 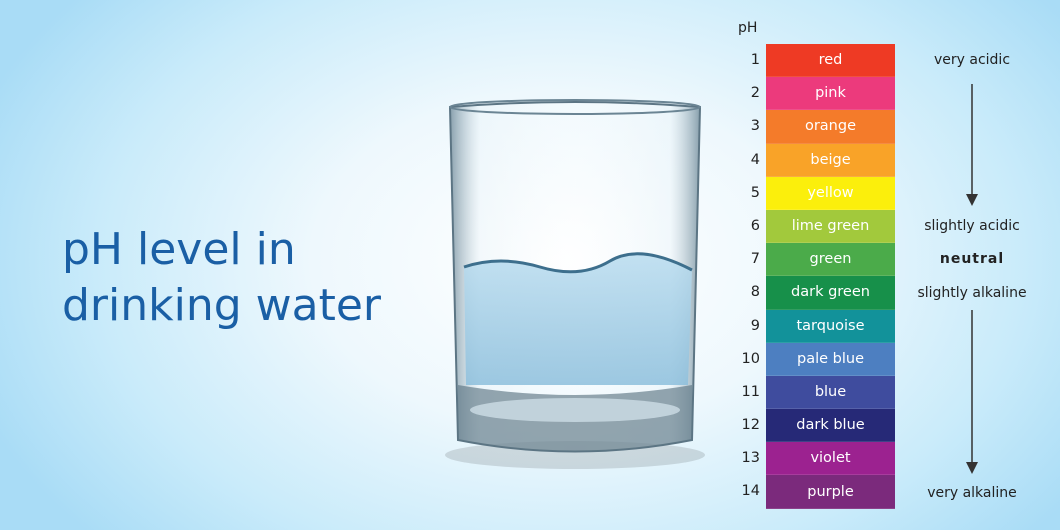 I want to click on ph-color-label: dark blue, so click(x=830, y=425).